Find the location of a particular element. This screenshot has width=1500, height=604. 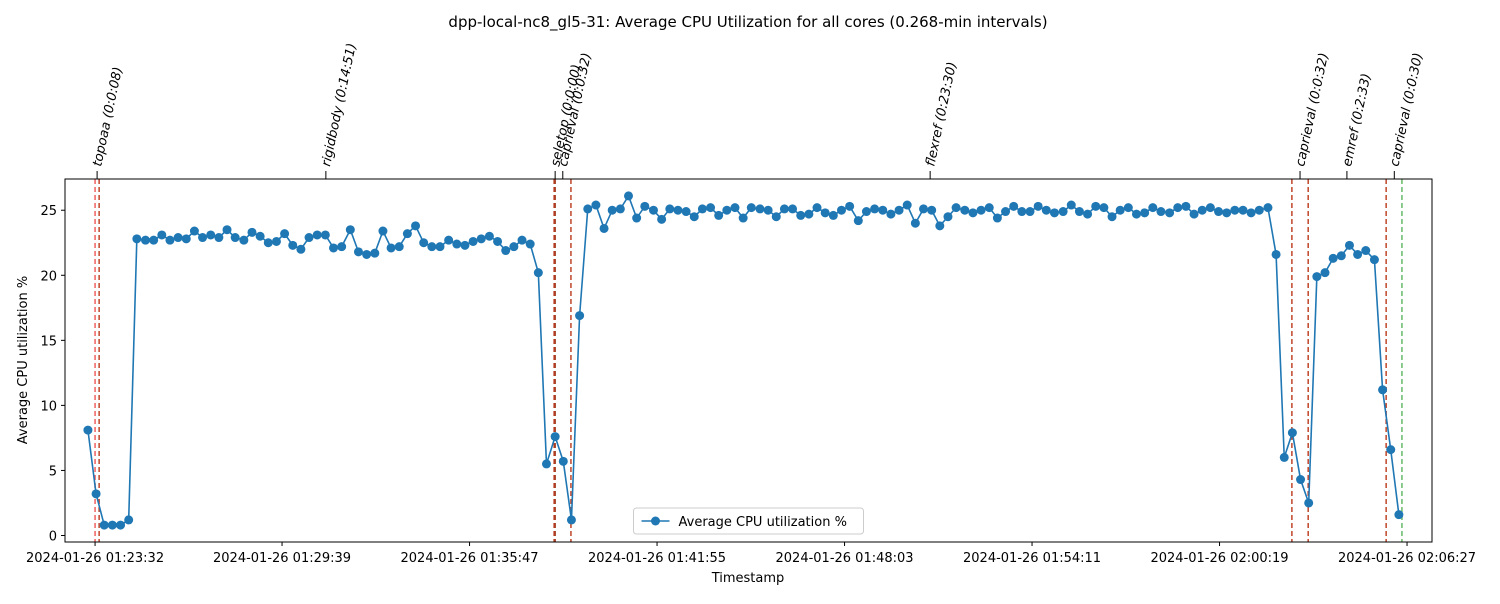

y-tick-label: 15 is located at coordinates (48, 341).